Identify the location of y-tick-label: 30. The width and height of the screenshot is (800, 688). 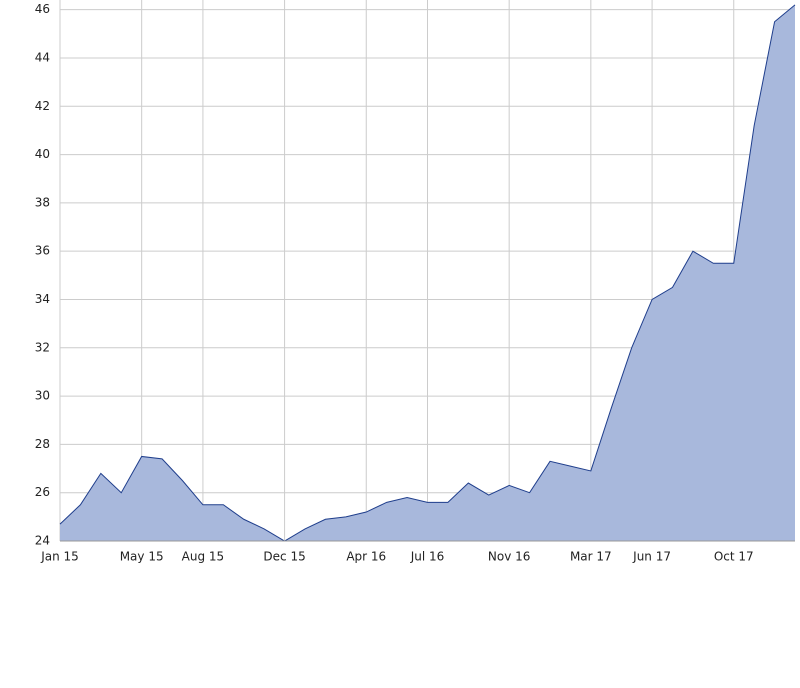
(42, 396).